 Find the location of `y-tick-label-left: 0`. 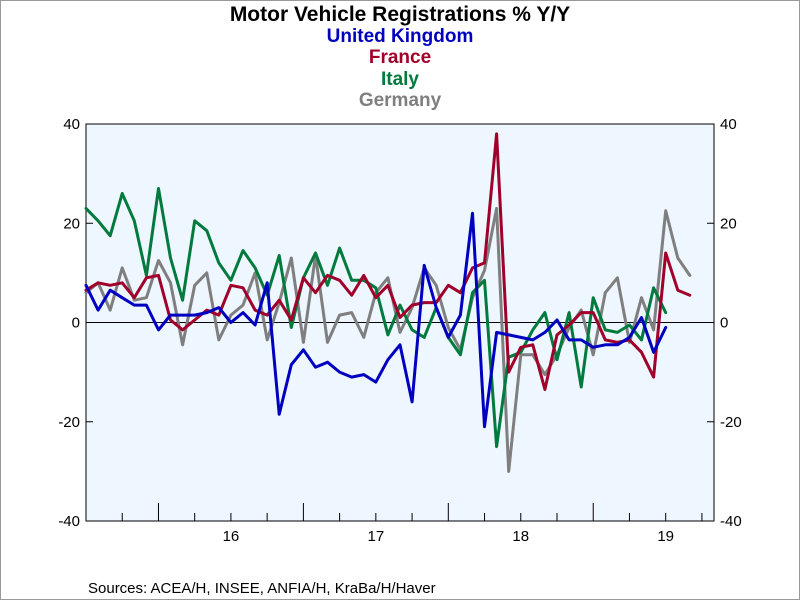

y-tick-label-left: 0 is located at coordinates (76, 323).